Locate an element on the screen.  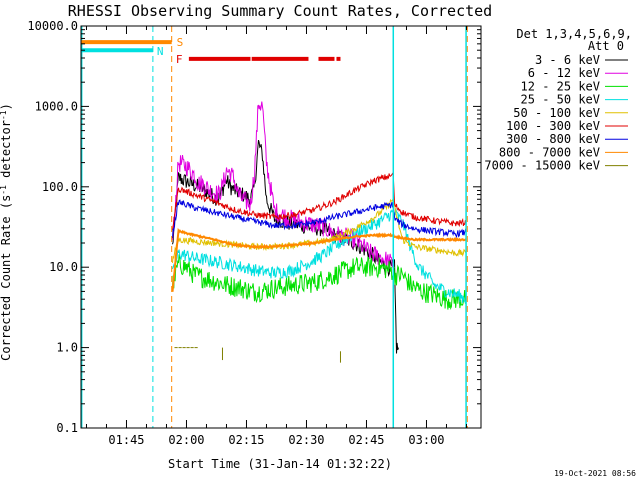
y-axis-label: Corrected Count Rate (s-1 detector-1) is located at coordinates (6, 232).